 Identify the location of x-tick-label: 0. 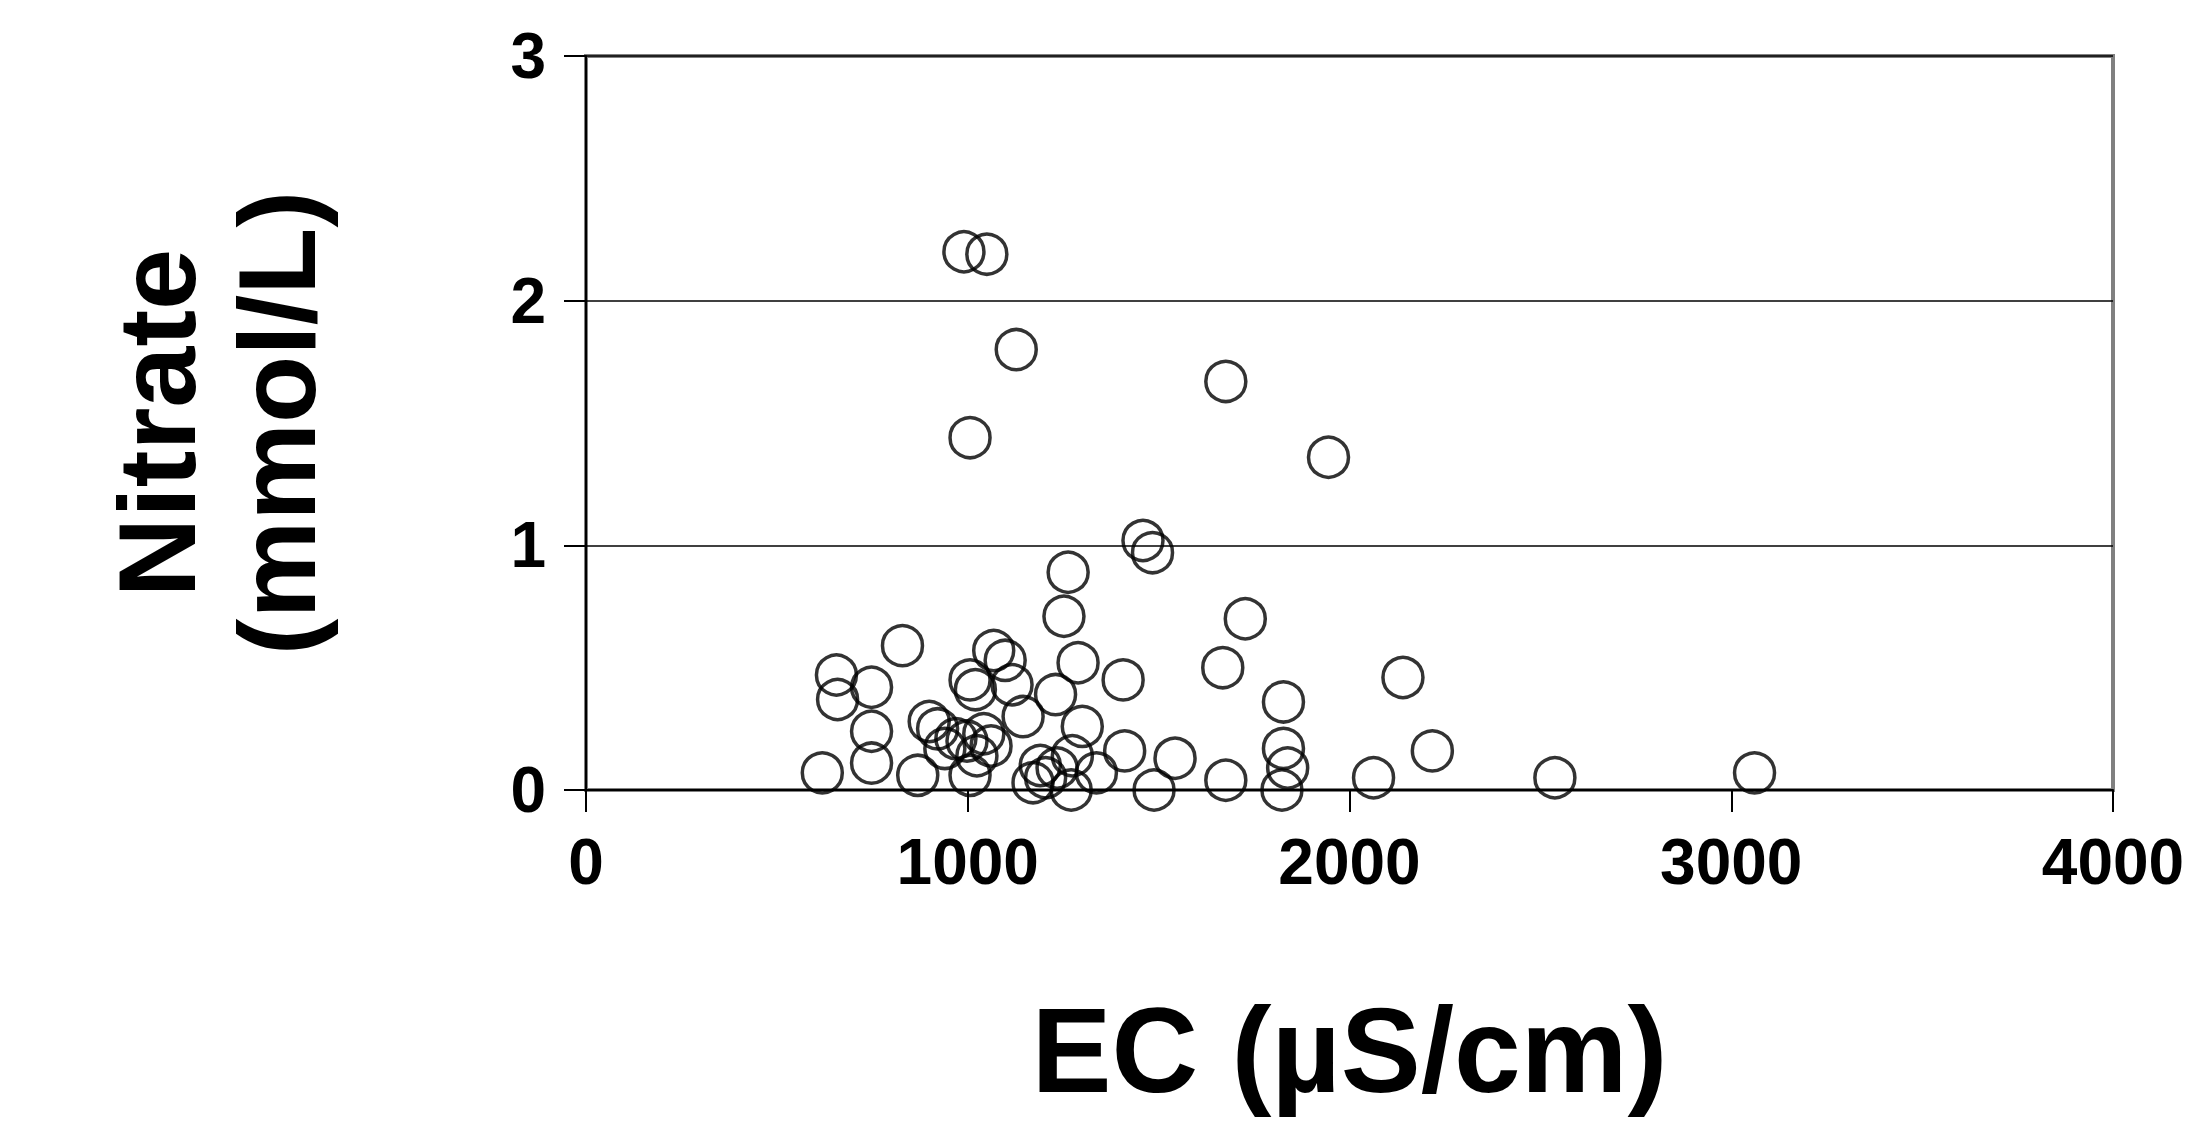
(586, 862).